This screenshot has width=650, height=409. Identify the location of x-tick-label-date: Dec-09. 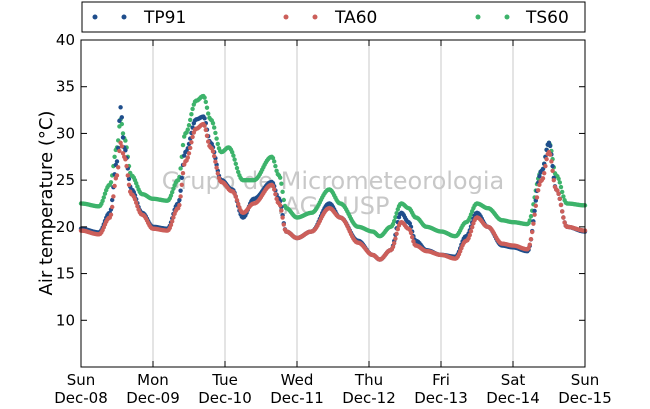
(153, 398).